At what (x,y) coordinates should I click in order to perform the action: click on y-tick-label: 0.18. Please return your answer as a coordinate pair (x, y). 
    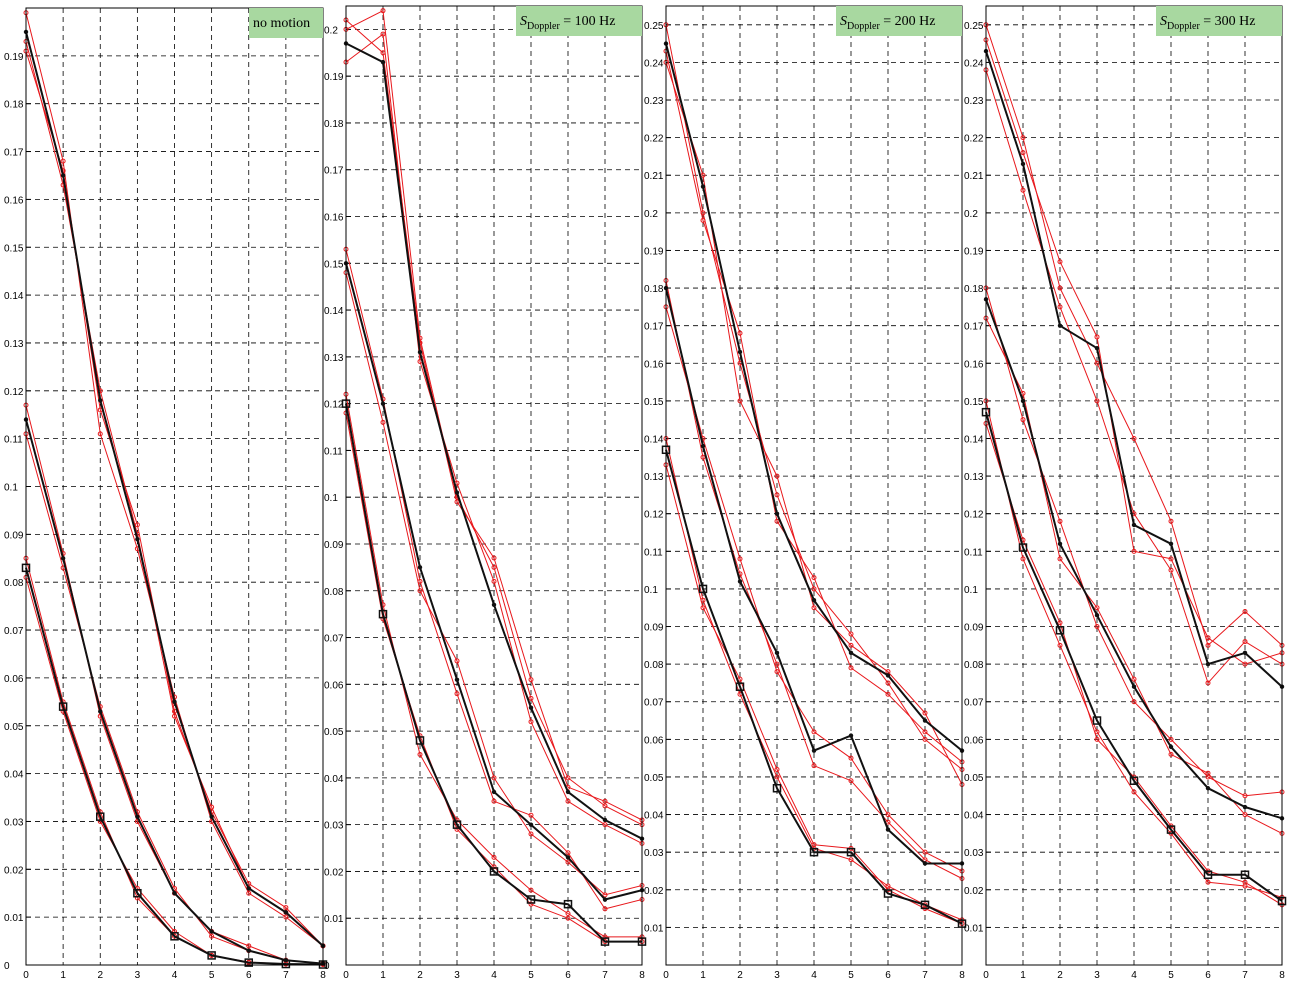
    Looking at the image, I should click on (974, 289).